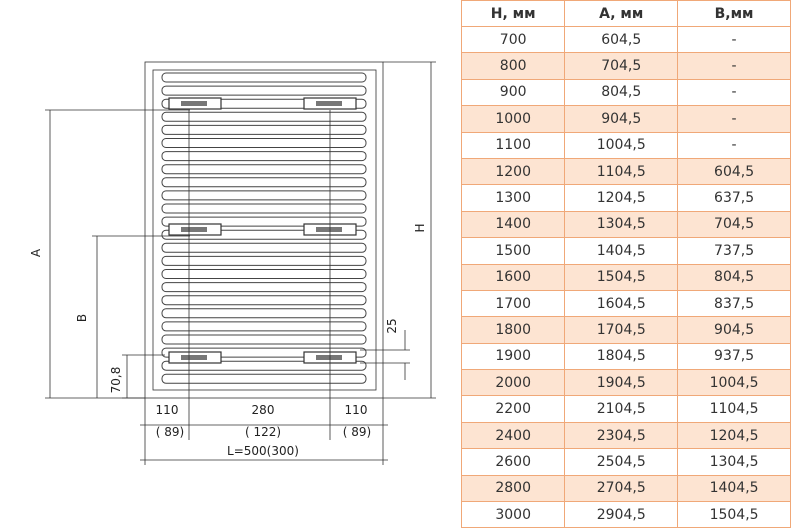 This screenshot has width=791, height=528. Describe the element at coordinates (625, 462) in the screenshot. I see `row: 2600 2504,5 1304,5` at that location.